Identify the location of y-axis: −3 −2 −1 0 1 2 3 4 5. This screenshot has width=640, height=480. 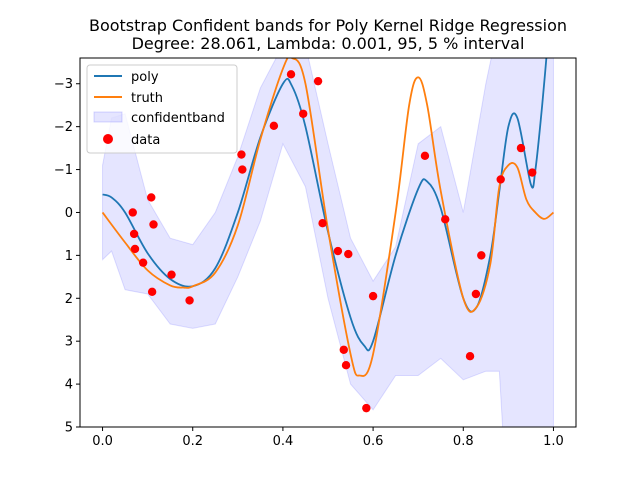
(67, 256).